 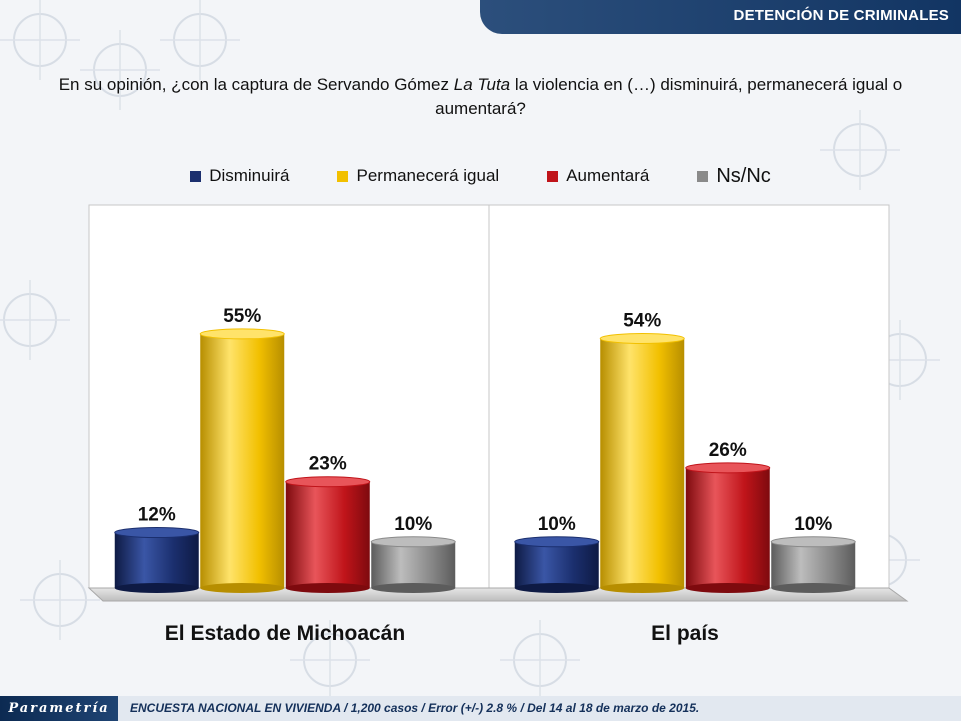 What do you see at coordinates (328, 464) in the screenshot?
I see `value-label-2-0: 23%` at bounding box center [328, 464].